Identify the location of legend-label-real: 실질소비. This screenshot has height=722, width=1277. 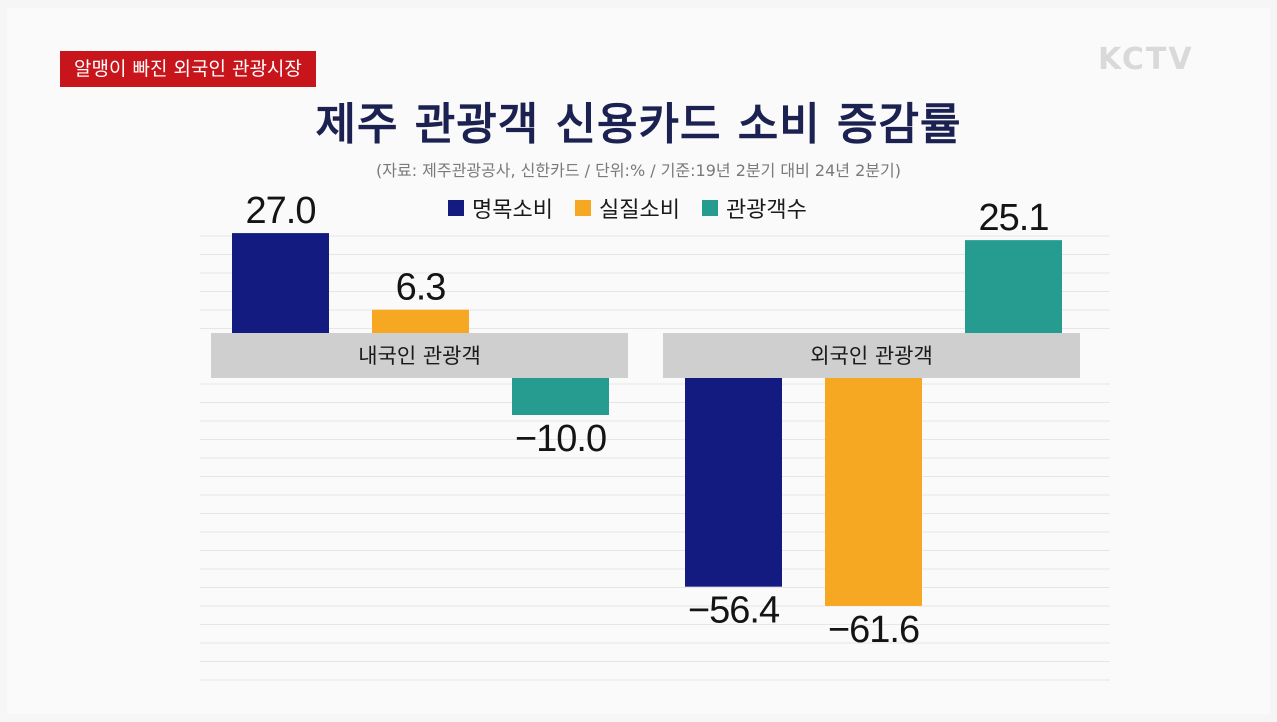
(639, 210).